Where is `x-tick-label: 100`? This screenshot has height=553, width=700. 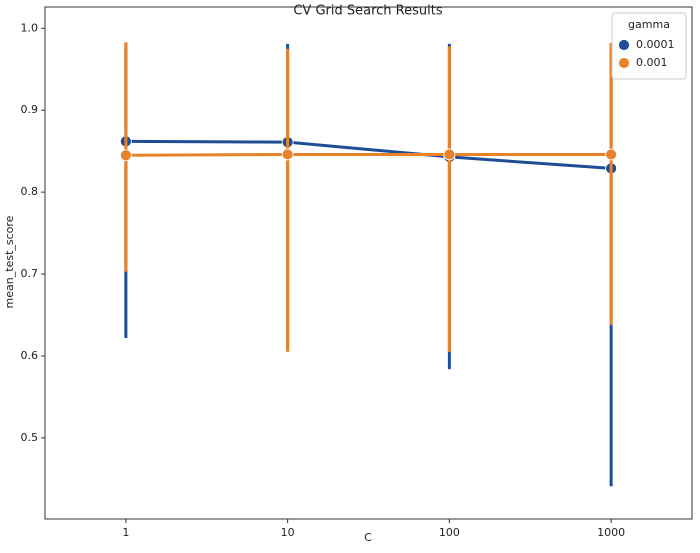 x-tick-label: 100 is located at coordinates (449, 532).